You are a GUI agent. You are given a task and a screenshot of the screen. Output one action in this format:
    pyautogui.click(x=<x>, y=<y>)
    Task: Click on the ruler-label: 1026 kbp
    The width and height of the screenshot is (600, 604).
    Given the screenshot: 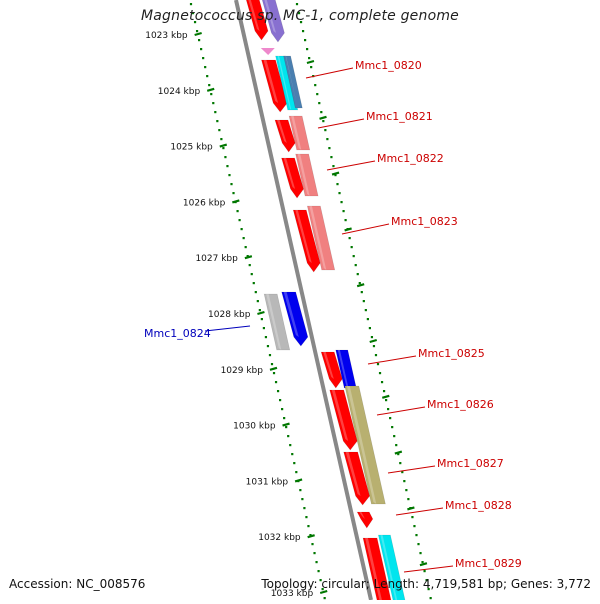 What is the action you would take?
    pyautogui.click(x=204, y=203)
    